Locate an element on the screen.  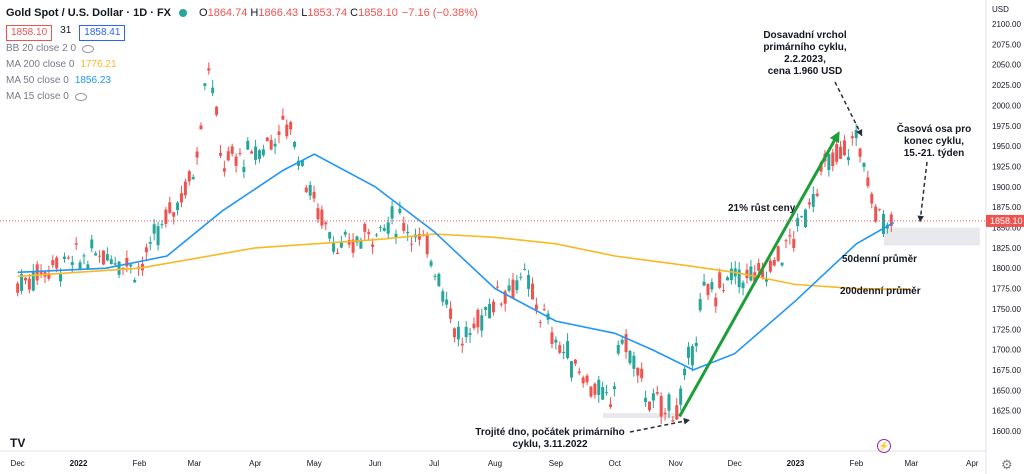
y-tick-label: 1800.00 is located at coordinates (1006, 268).